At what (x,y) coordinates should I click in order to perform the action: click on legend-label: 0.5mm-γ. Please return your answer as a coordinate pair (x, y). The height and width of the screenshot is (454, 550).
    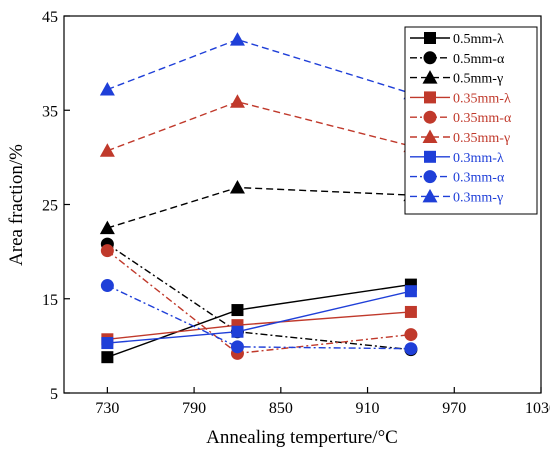
    Looking at the image, I should click on (478, 79).